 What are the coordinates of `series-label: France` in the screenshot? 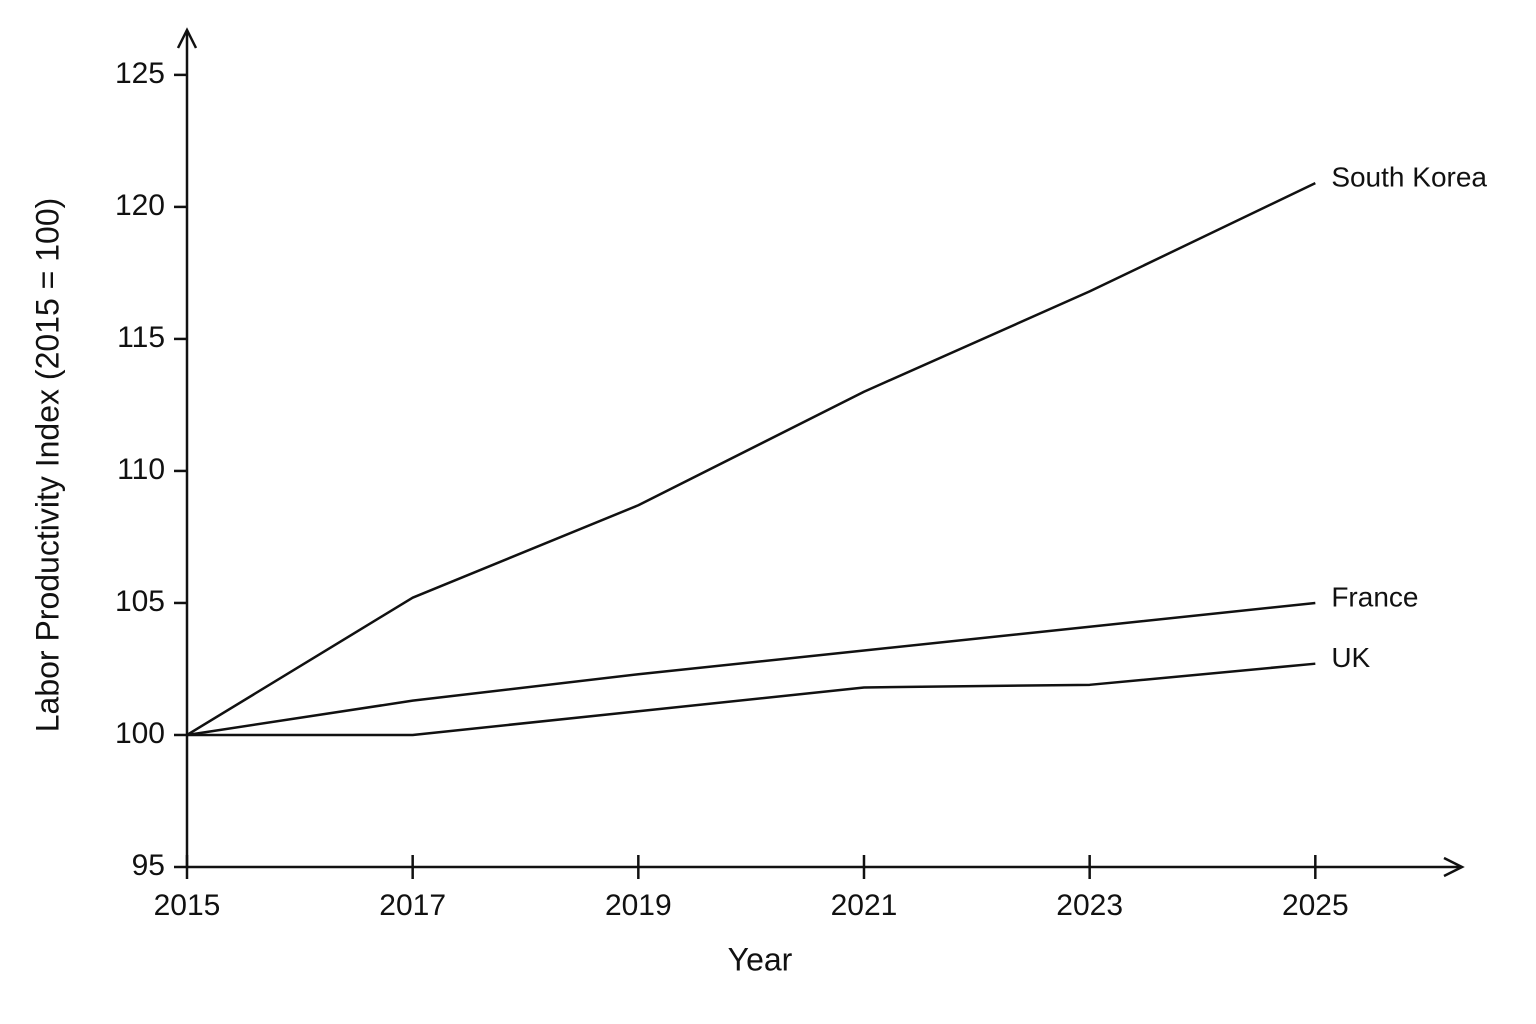 It's located at (1374, 596).